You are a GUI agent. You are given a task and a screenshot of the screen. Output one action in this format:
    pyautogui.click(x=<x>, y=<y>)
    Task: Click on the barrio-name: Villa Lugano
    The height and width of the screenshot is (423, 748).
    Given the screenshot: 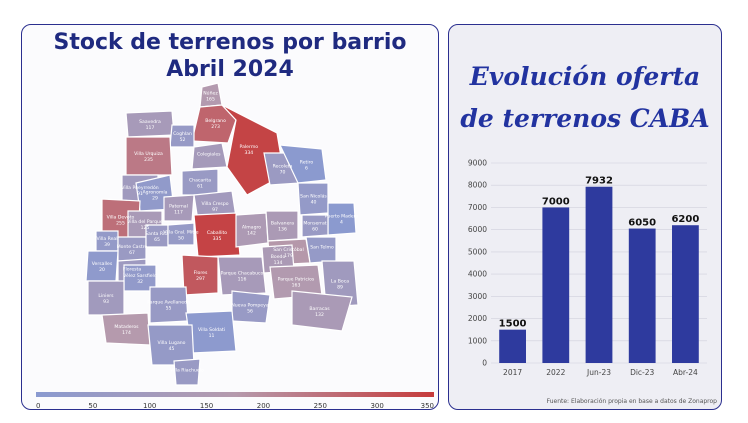 What is the action you would take?
    pyautogui.click(x=172, y=343)
    